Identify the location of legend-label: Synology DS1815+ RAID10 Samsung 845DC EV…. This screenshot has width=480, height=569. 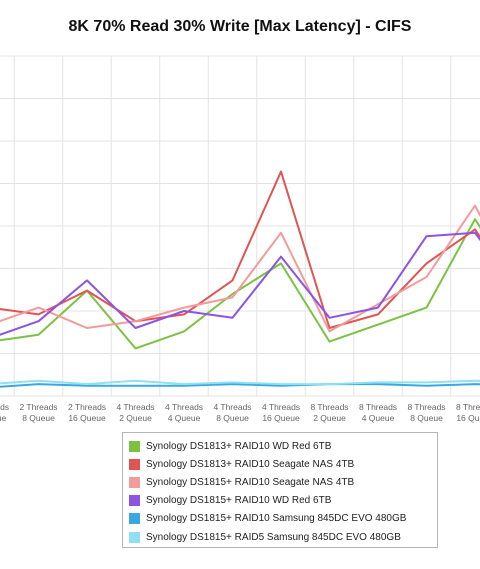
(276, 519).